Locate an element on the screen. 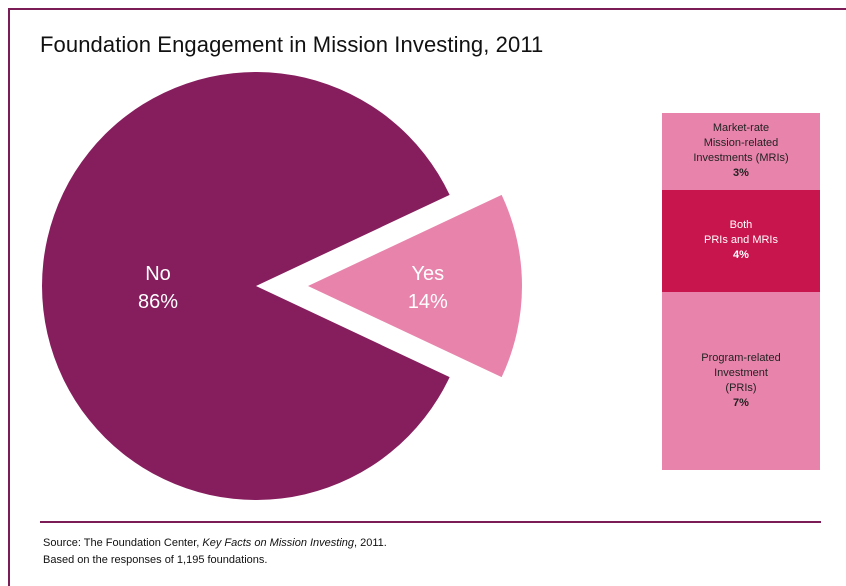 The width and height of the screenshot is (846, 586). segment-both-label-2: PRIs and MRIs is located at coordinates (741, 240).